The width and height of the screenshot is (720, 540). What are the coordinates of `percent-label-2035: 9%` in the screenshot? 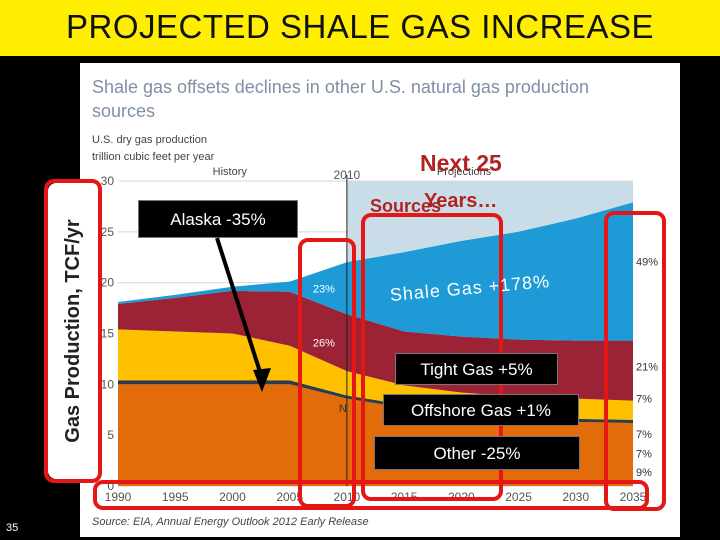 It's located at (644, 473).